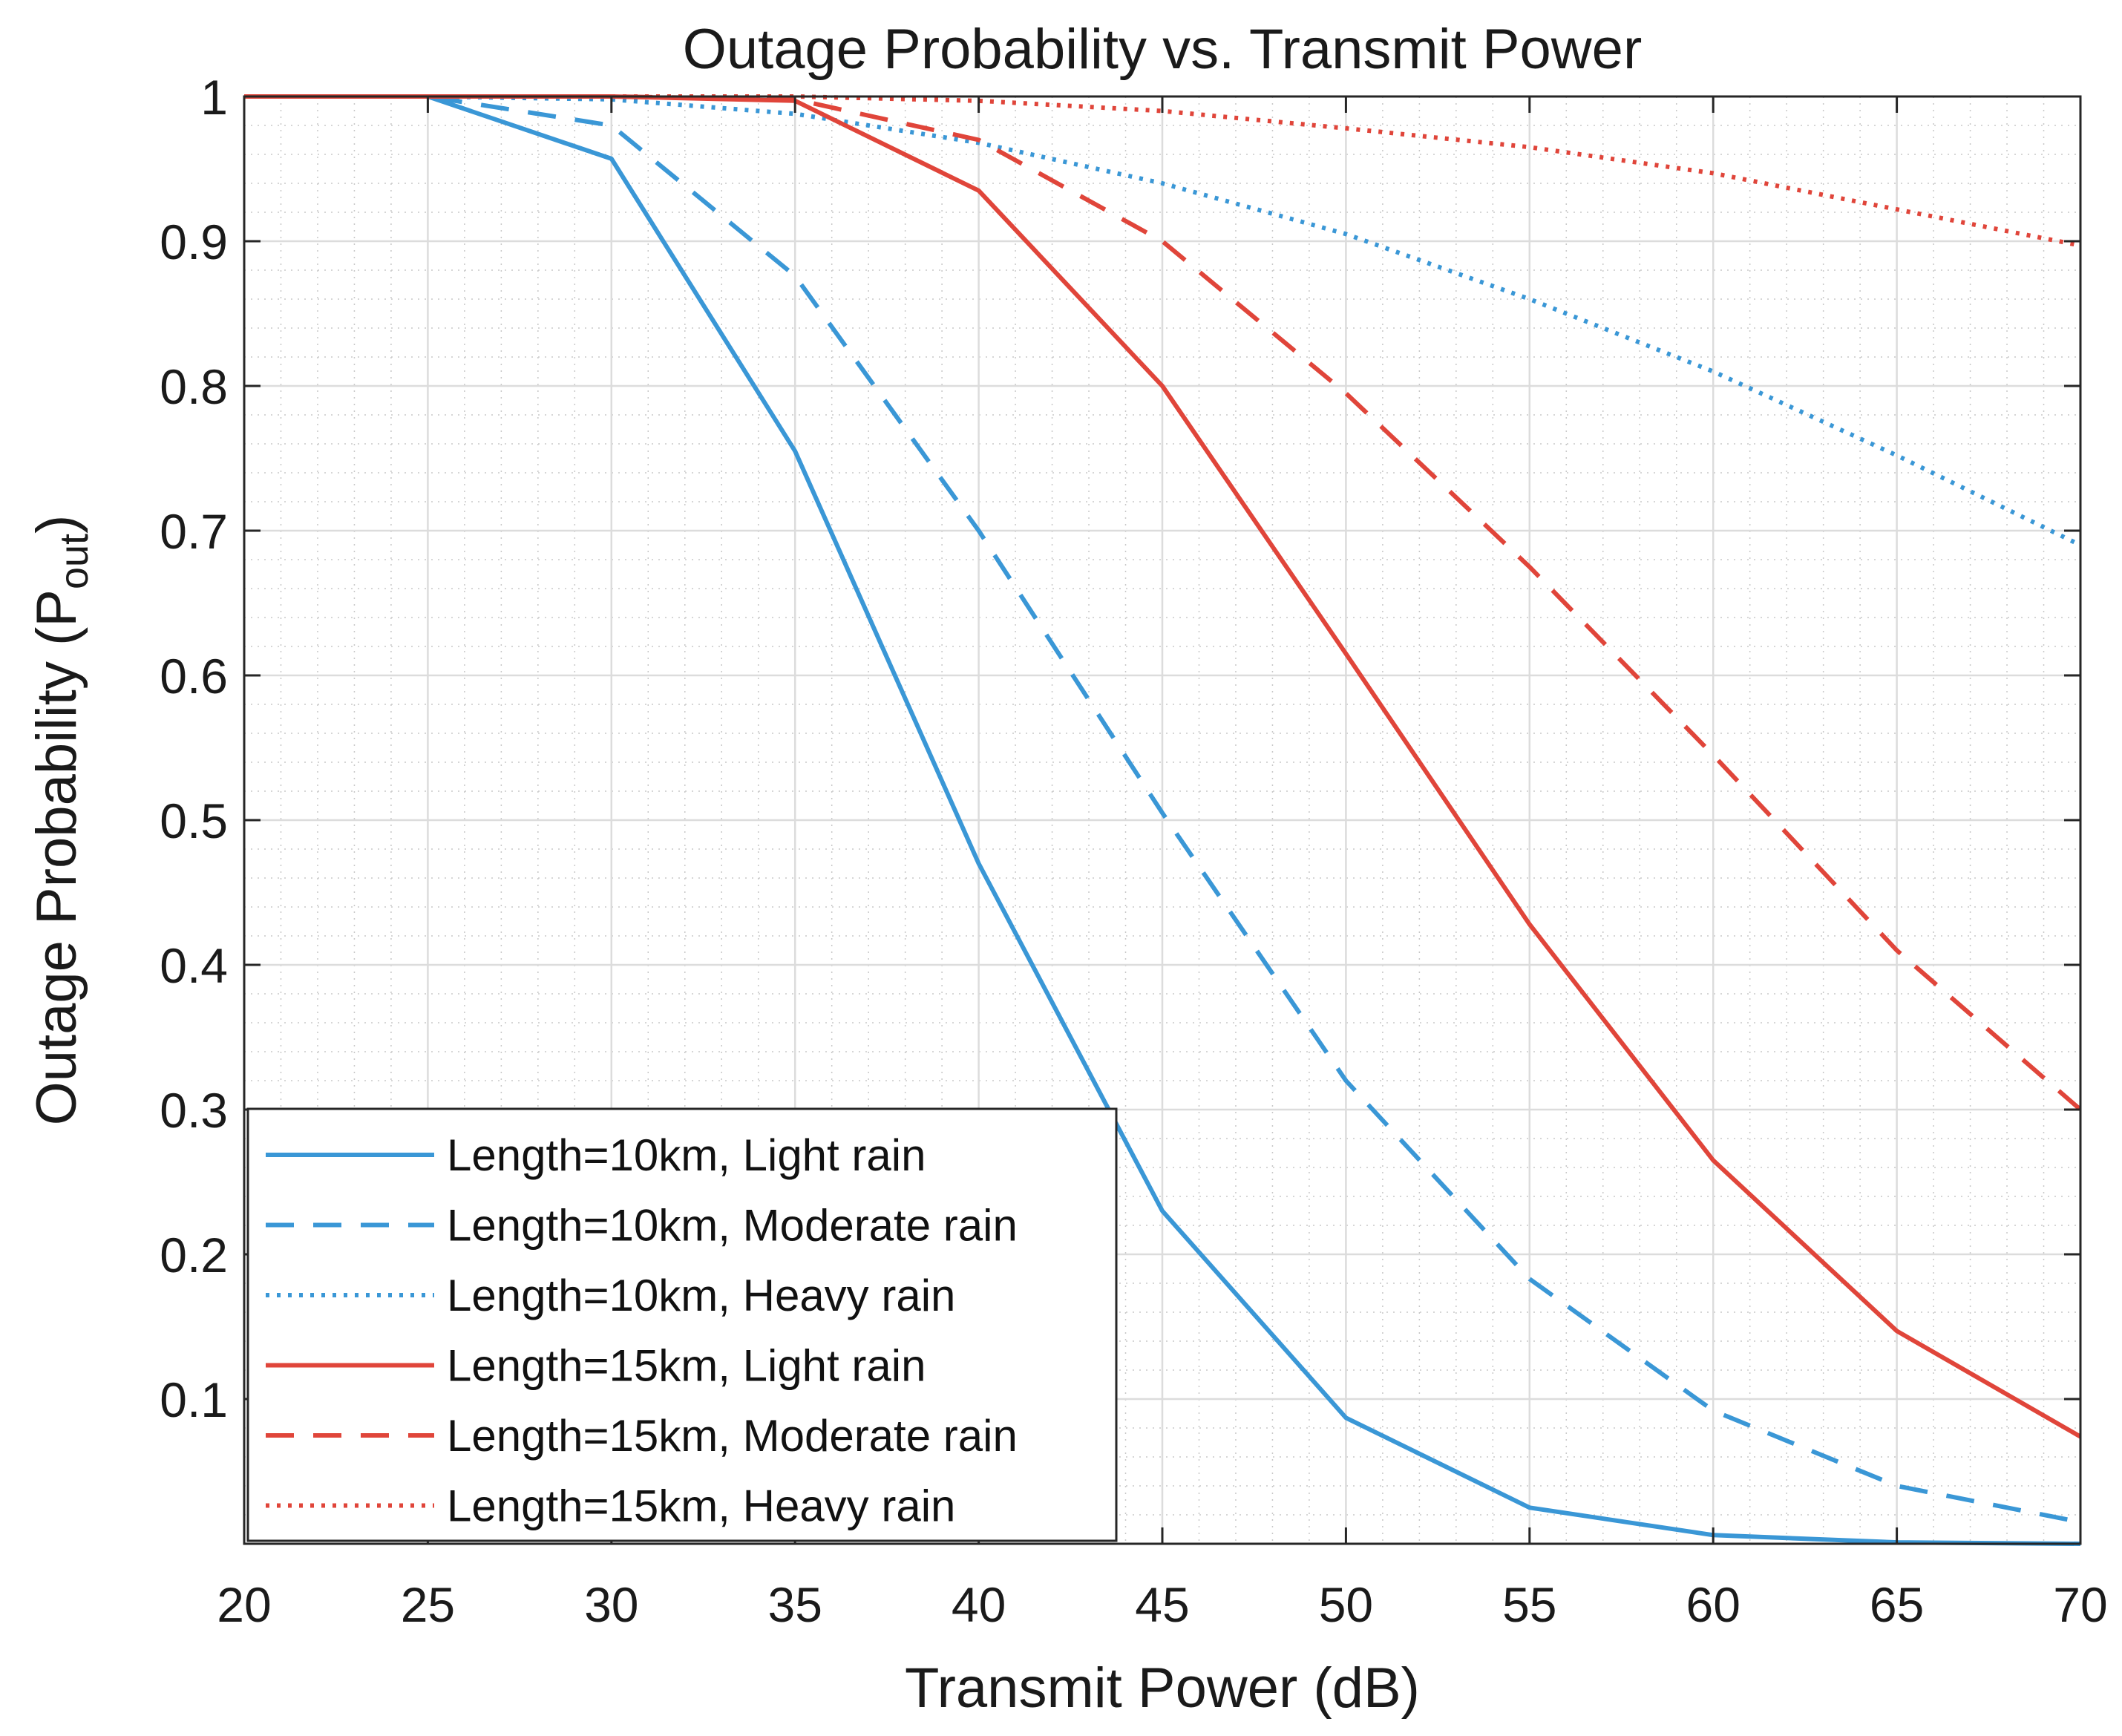 The height and width of the screenshot is (1736, 2122). I want to click on x-tick-label: 25, so click(428, 1604).